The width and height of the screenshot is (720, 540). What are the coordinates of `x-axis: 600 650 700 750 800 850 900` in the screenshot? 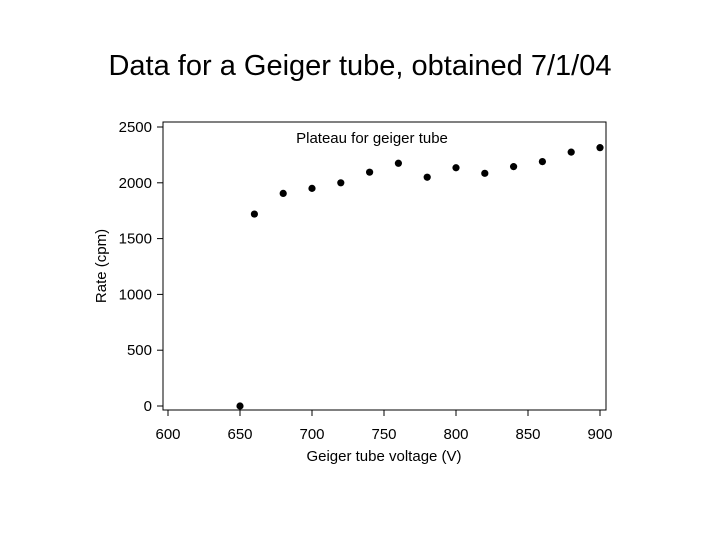 It's located at (384, 426).